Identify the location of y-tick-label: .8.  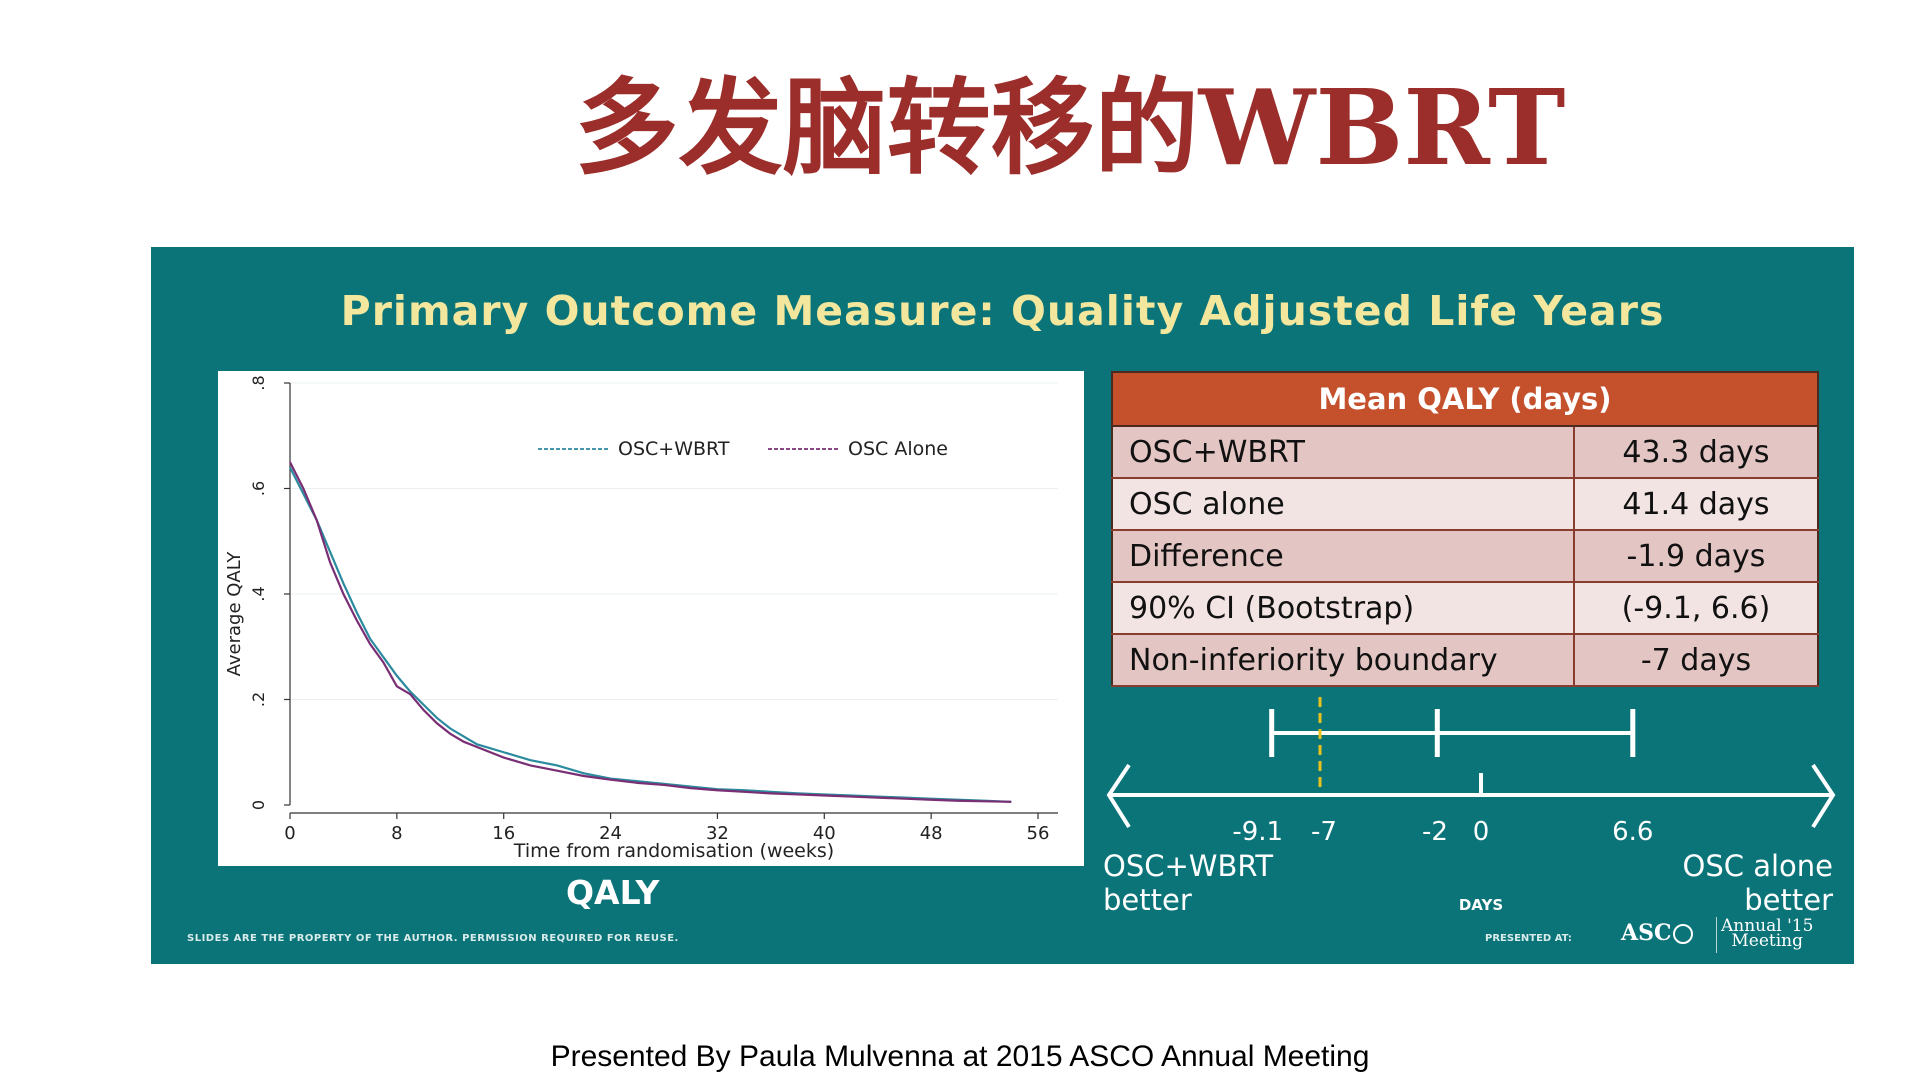
(258, 382).